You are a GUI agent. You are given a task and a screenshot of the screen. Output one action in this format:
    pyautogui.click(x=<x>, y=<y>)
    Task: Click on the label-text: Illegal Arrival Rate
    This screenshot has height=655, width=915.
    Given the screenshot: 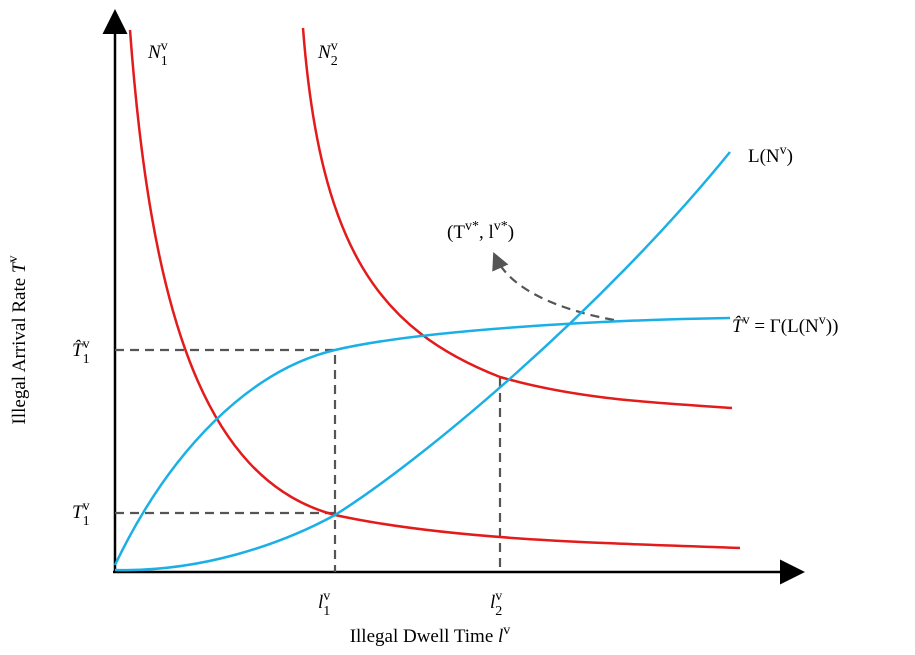 What is the action you would take?
    pyautogui.click(x=19, y=348)
    